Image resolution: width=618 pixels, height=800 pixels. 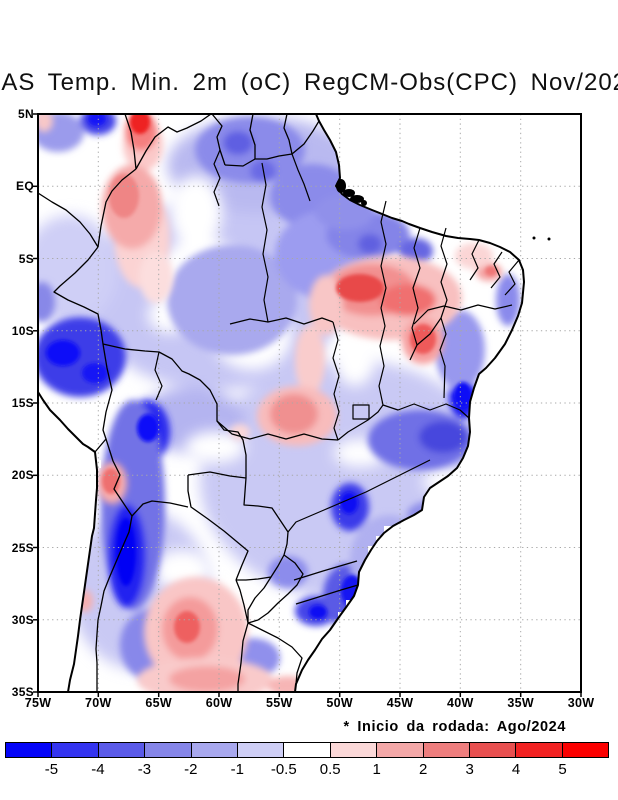 I want to click on x-tick-label: 45W, so click(x=400, y=703).